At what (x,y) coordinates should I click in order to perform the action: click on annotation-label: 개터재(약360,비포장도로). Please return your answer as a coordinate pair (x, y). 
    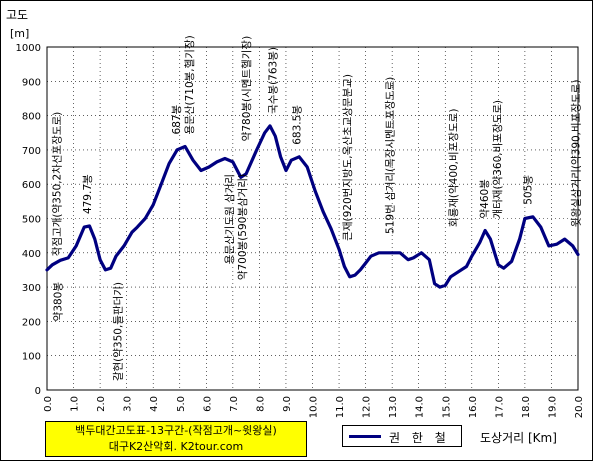
    Looking at the image, I should click on (498, 159).